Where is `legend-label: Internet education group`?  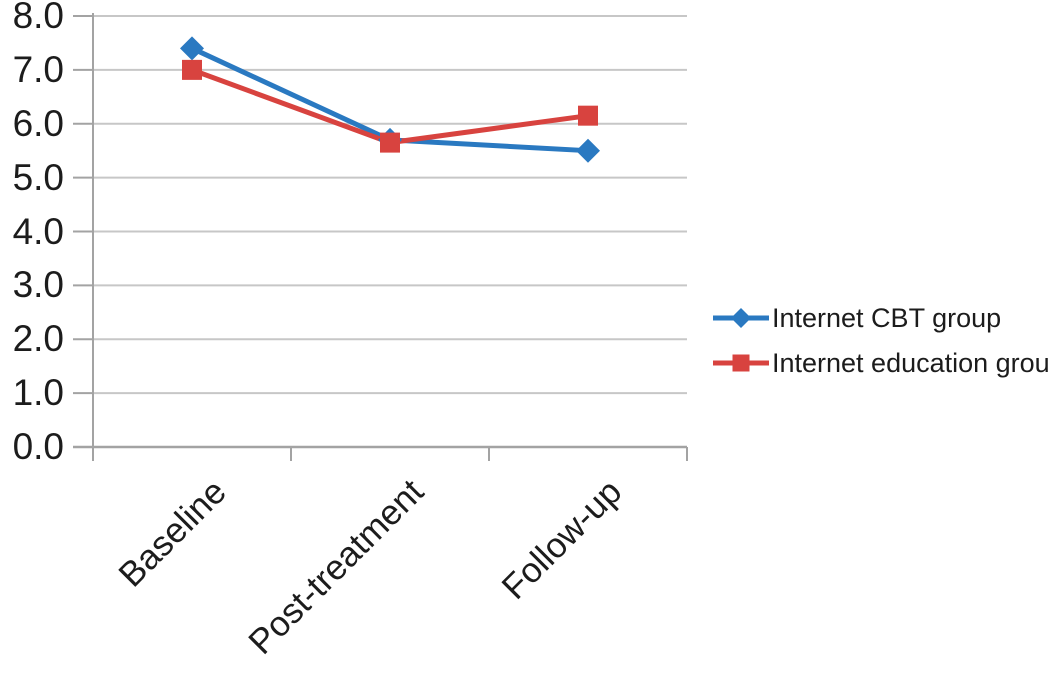
legend-label: Internet education group is located at coordinates (911, 362).